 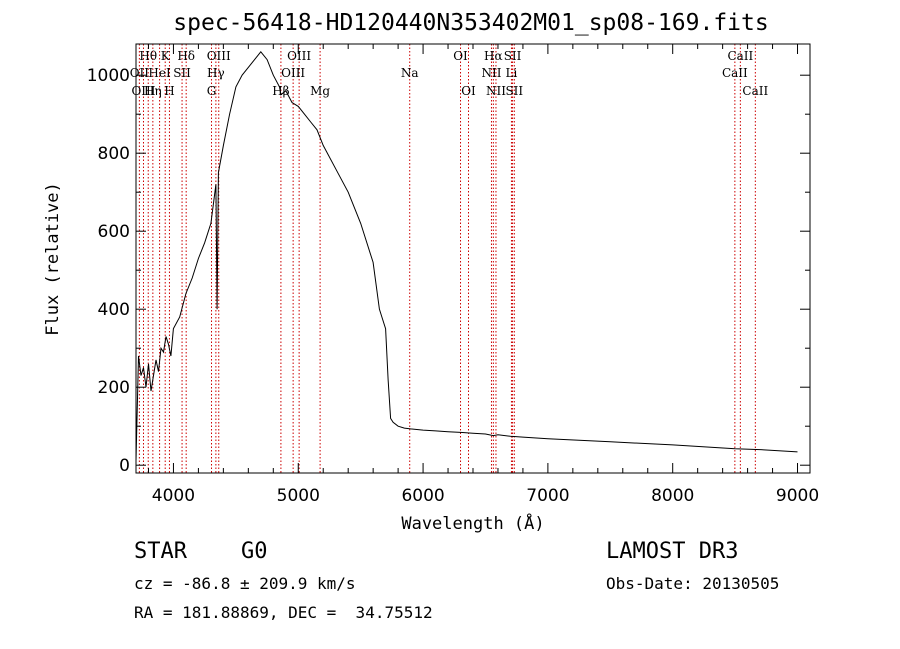 What do you see at coordinates (672, 551) in the screenshot?
I see `survey-name: LAMOST DR3` at bounding box center [672, 551].